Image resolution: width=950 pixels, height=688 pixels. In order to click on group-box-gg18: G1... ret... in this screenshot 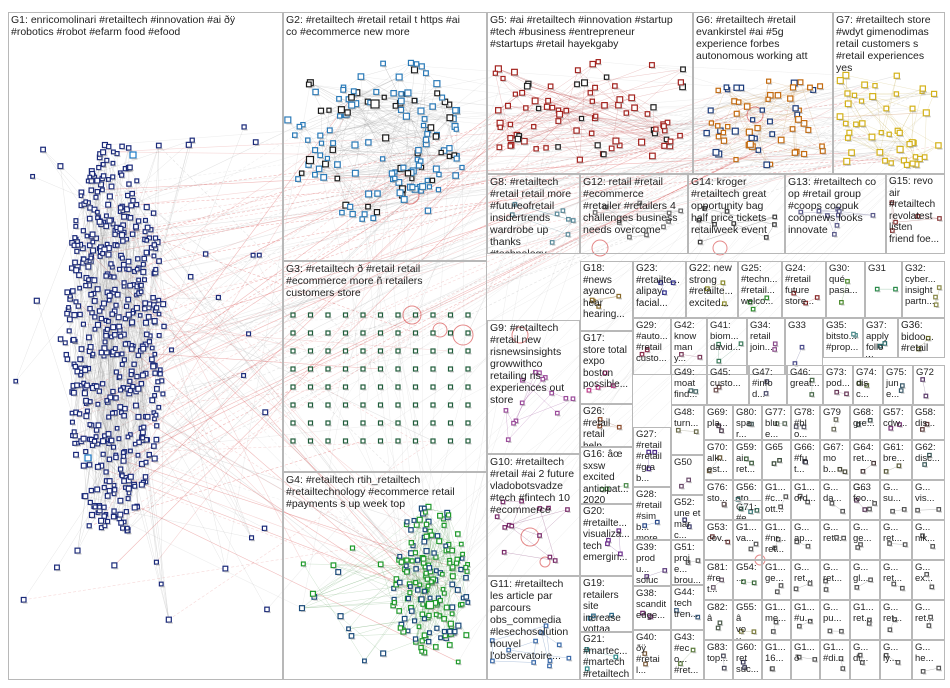, I will do `click(865, 620)`.